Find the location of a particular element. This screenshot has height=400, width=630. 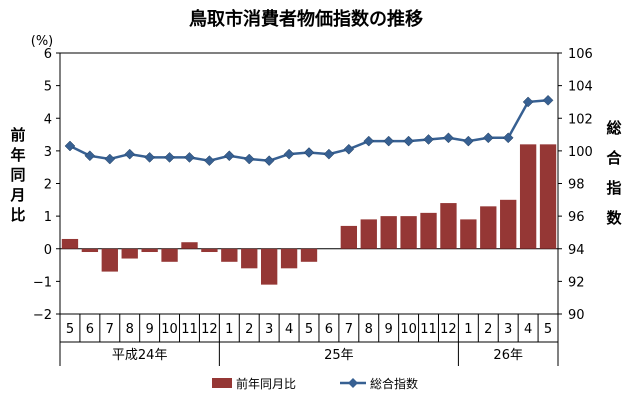

y-left-unit: (%) is located at coordinates (42, 41).